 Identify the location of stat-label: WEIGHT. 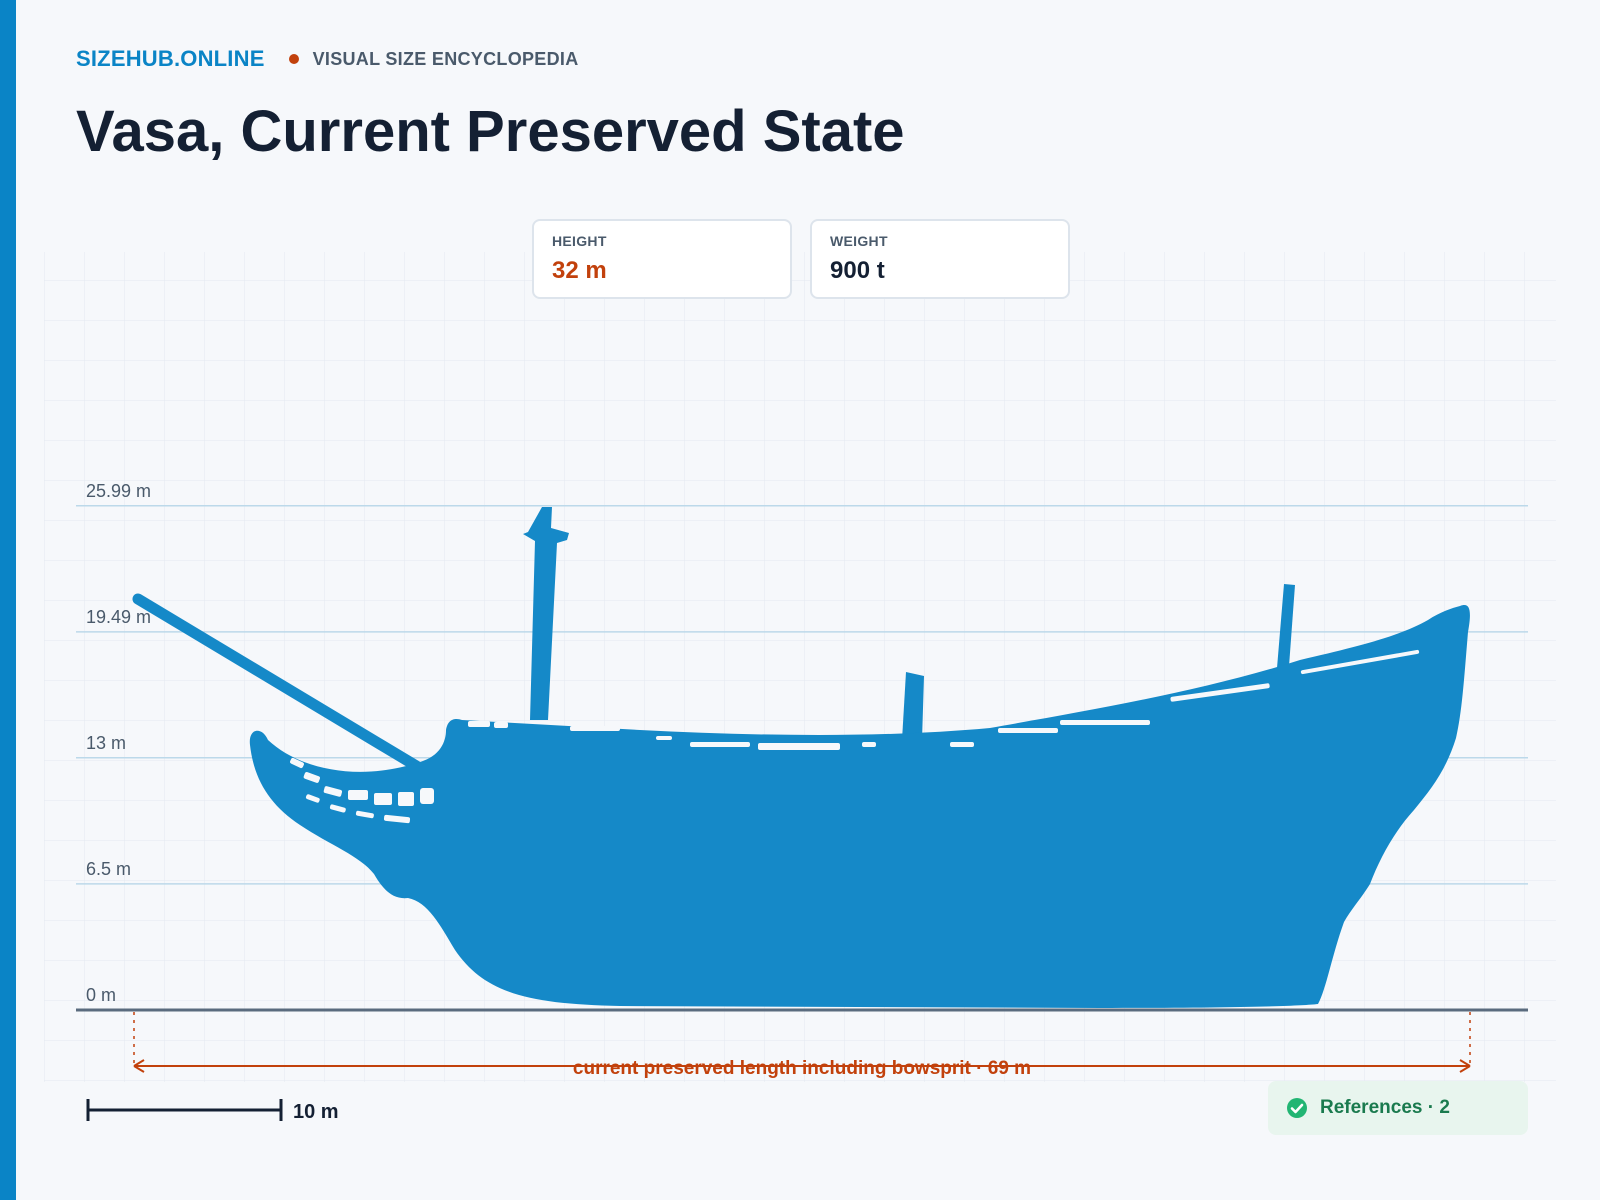
(859, 241).